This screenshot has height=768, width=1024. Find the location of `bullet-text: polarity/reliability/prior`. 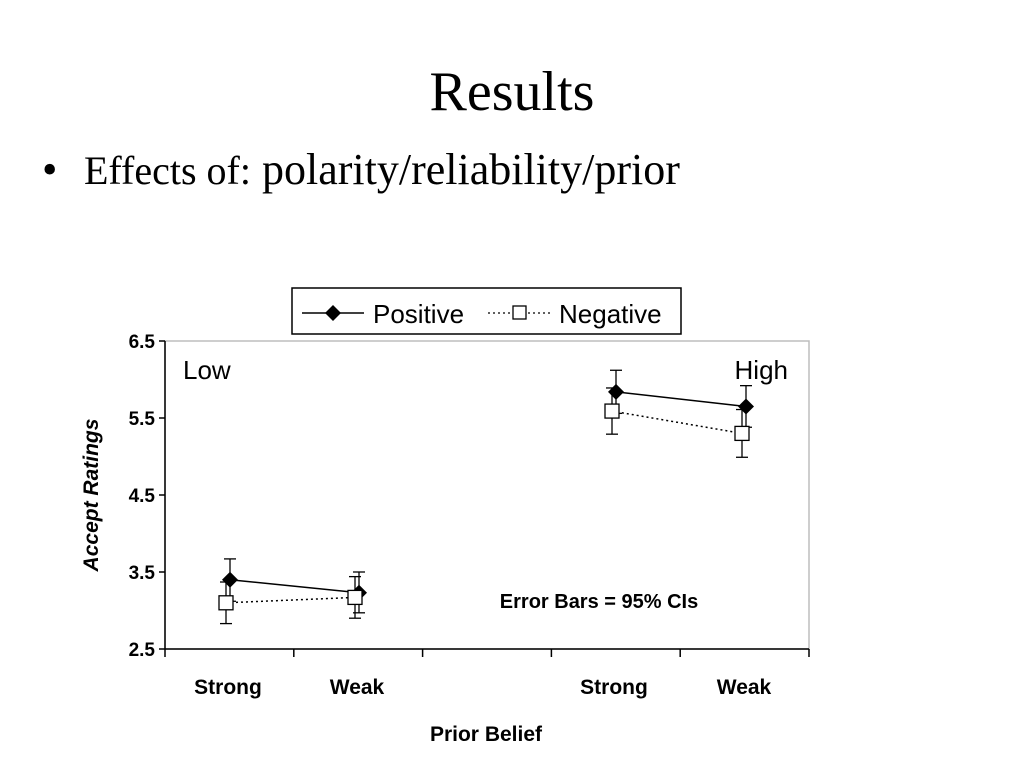

bullet-text: polarity/reliability/prior is located at coordinates (470, 169).